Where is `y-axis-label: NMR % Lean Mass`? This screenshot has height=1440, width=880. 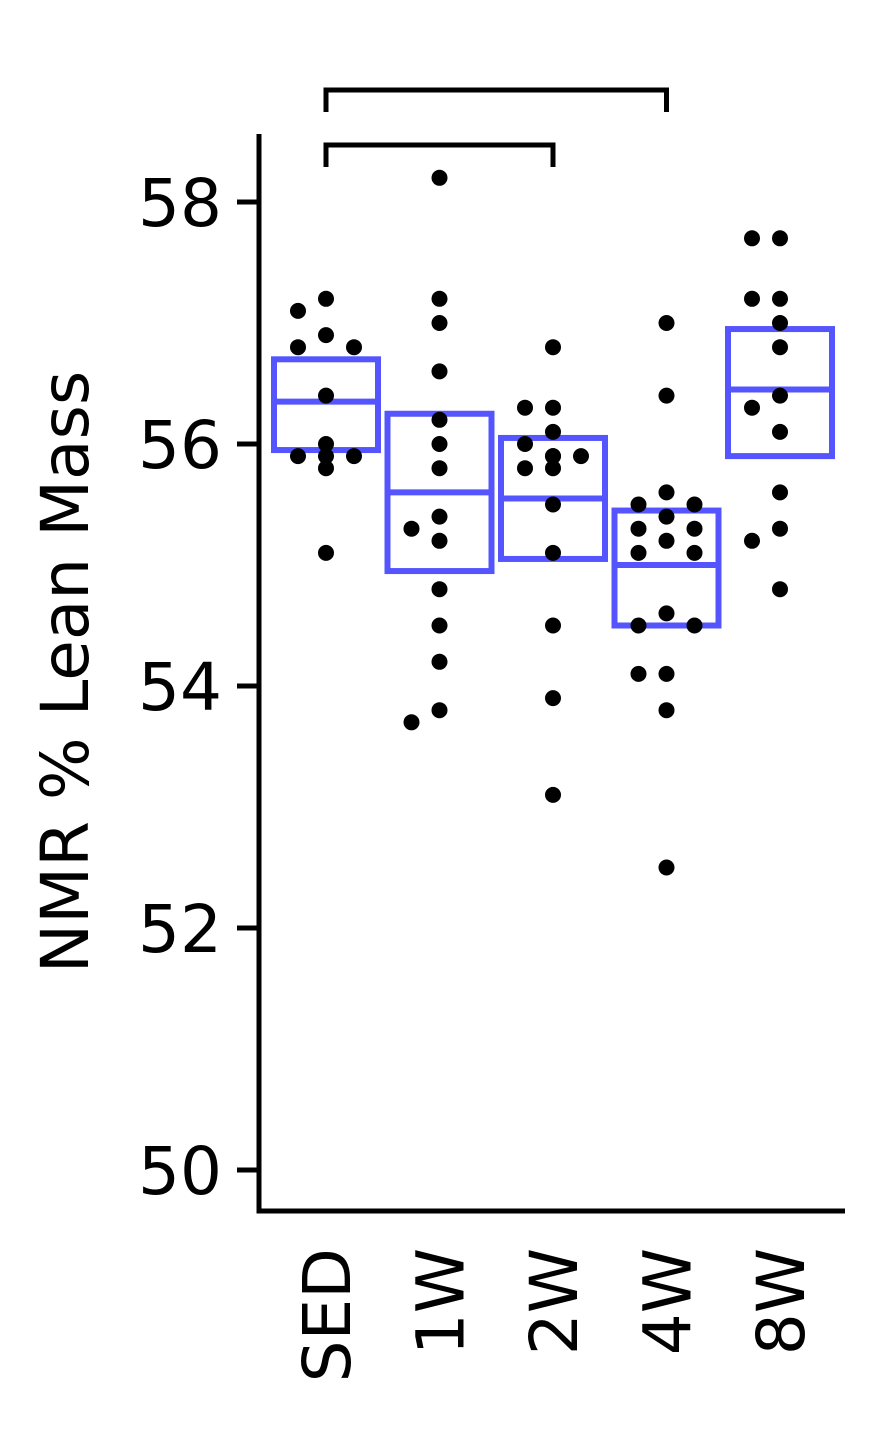
y-axis-label: NMR % Lean Mass is located at coordinates (65, 672).